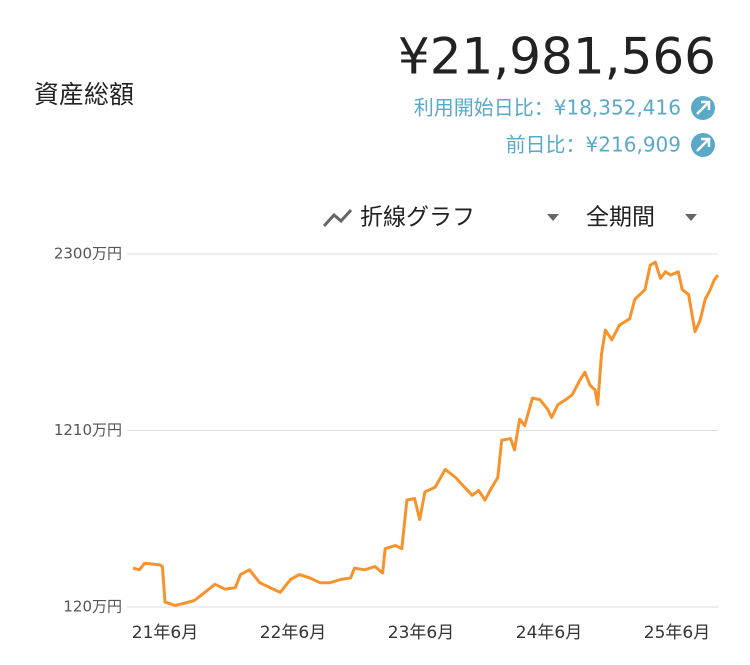 The width and height of the screenshot is (750, 665). I want to click on x-tick-label: 25年6月, so click(677, 633).